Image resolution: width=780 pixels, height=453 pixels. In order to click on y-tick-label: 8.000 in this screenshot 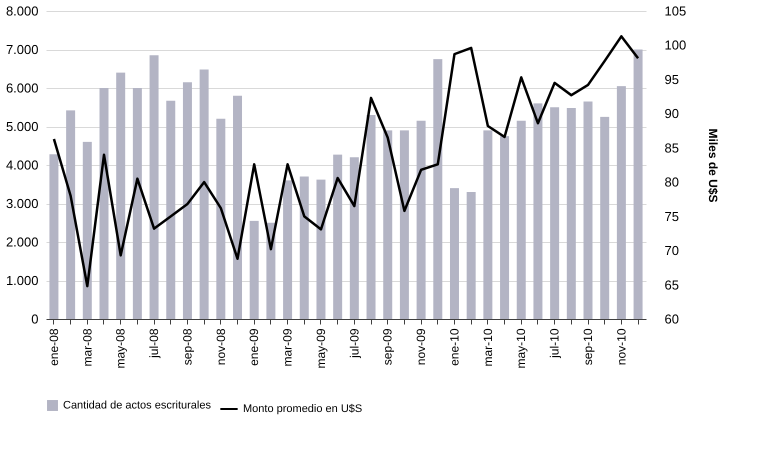, I will do `click(22, 11)`.